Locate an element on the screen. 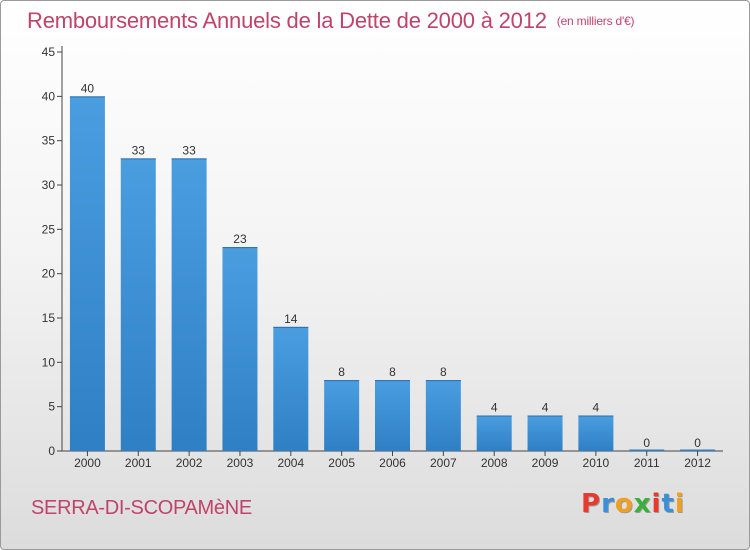 The image size is (750, 550). bar-2010 is located at coordinates (596, 433).